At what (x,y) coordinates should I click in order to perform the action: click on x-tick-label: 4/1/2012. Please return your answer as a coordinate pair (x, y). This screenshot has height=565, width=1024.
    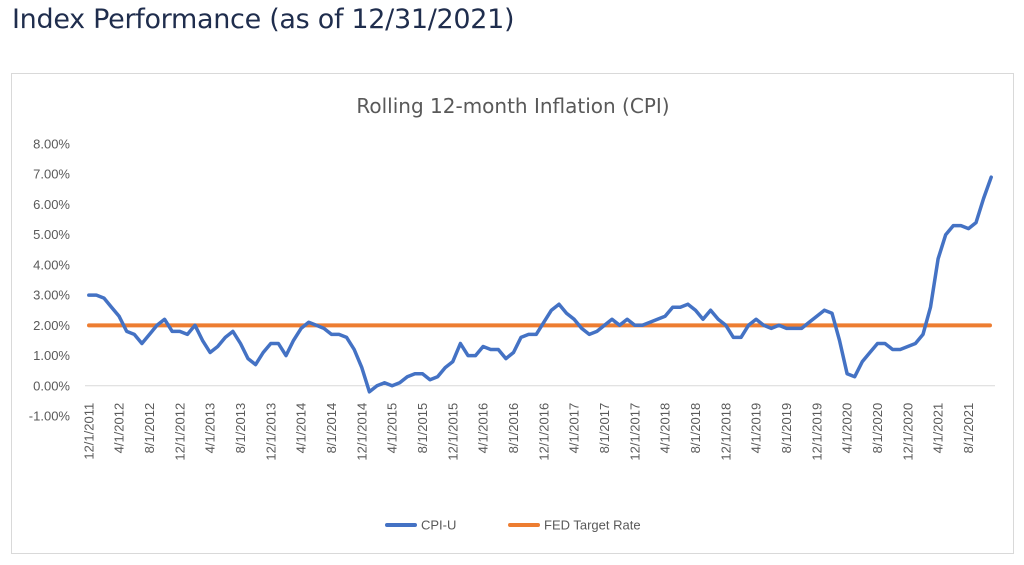
    Looking at the image, I should click on (119, 428).